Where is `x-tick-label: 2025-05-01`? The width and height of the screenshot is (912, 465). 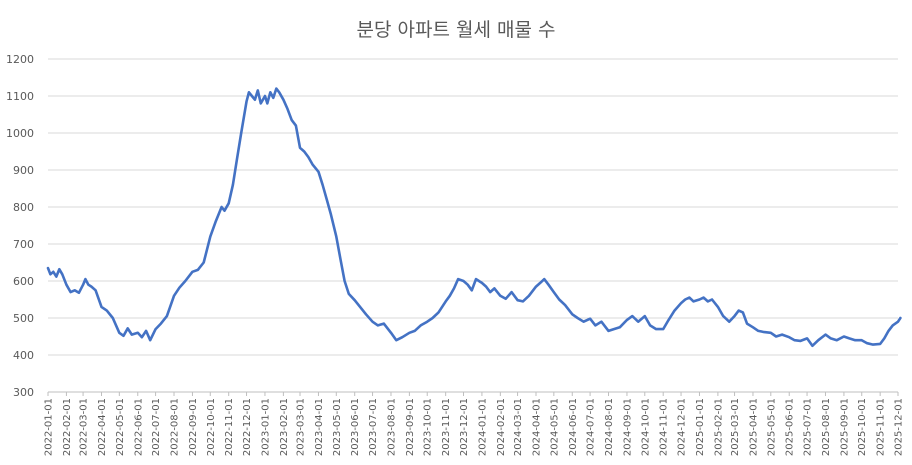
x-tick-label: 2025-05-01 is located at coordinates (771, 427).